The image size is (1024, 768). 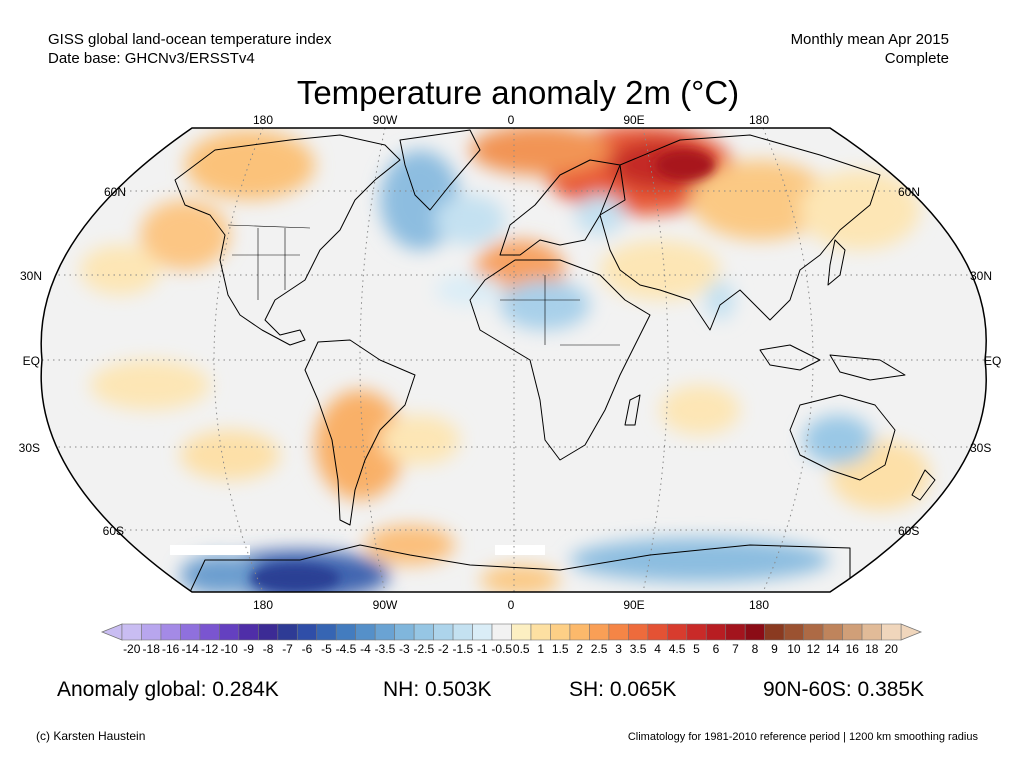 What do you see at coordinates (579, 649) in the screenshot?
I see `colorbar-label: 2` at bounding box center [579, 649].